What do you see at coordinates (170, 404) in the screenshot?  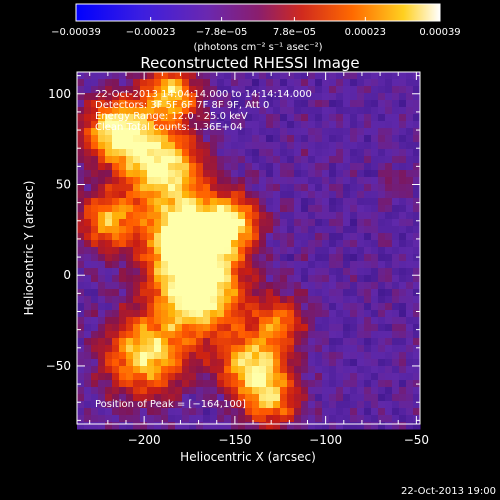 I see `peak-position-label: Position of Peak = [−164,100]` at bounding box center [170, 404].